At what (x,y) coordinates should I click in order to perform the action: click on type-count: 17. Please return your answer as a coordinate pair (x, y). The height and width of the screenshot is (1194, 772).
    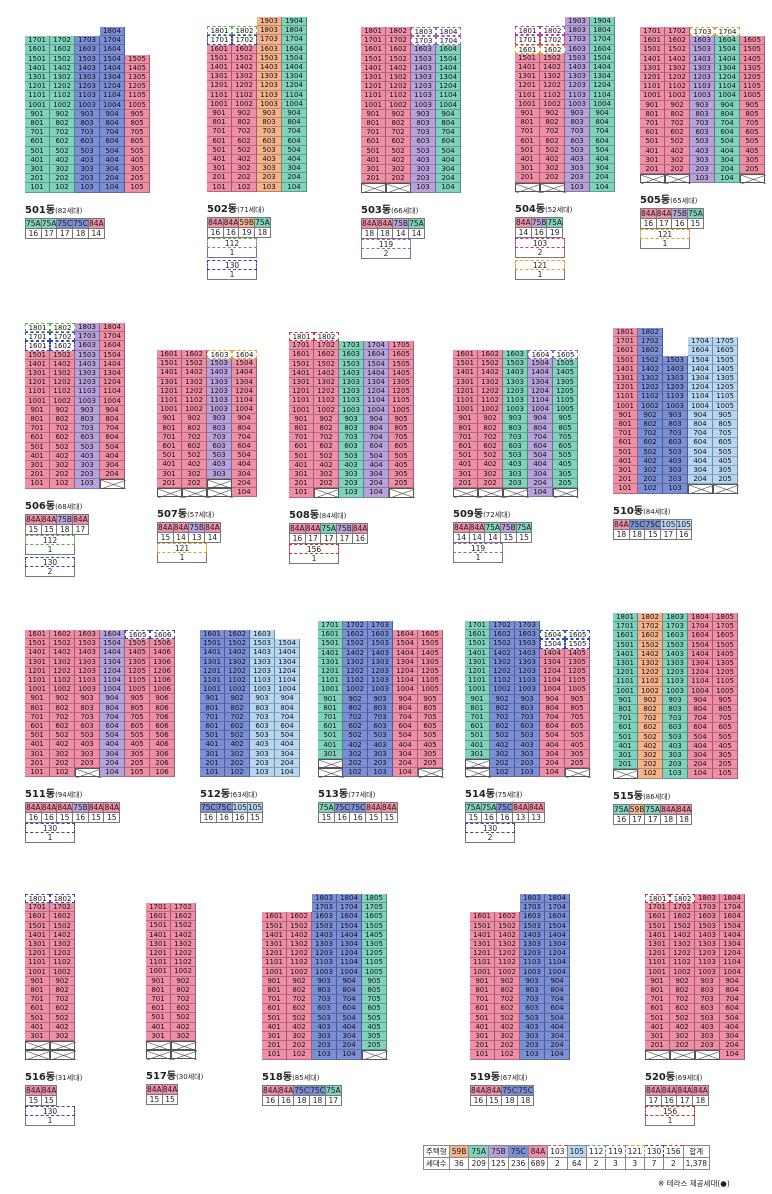
    Looking at the image, I should click on (653, 819).